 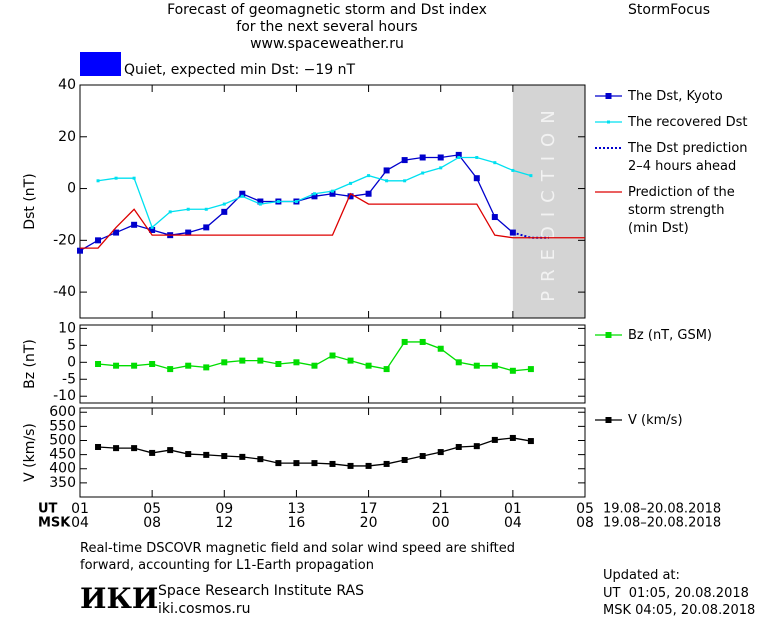 I want to click on x-tick-label: 01, so click(x=513, y=509).